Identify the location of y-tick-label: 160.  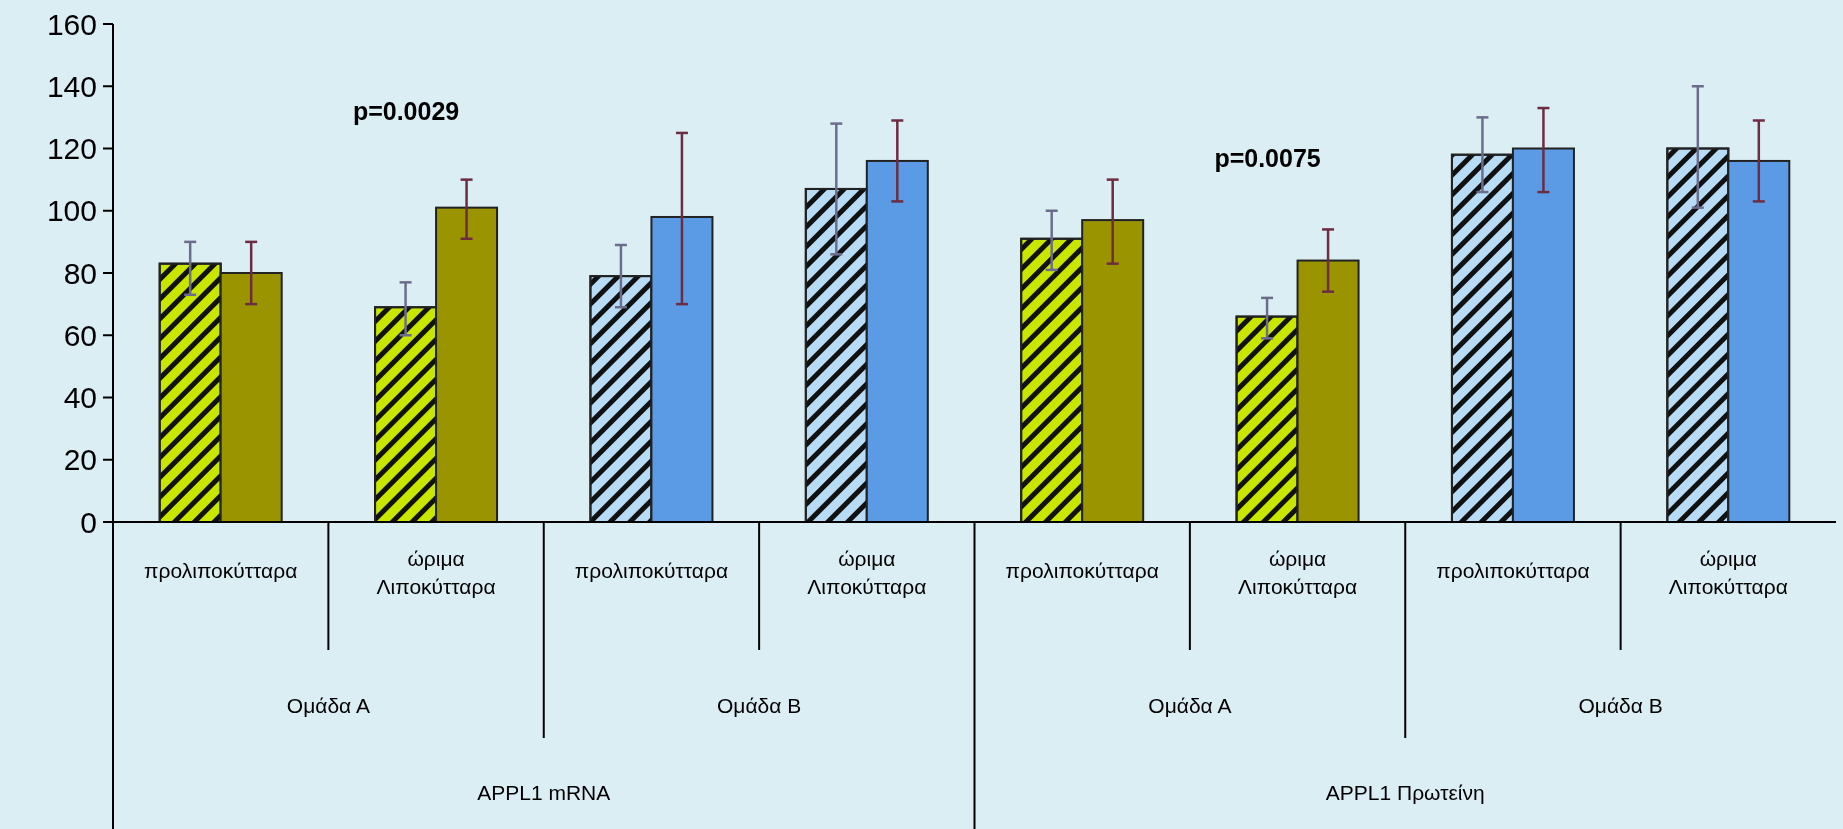
(71, 24).